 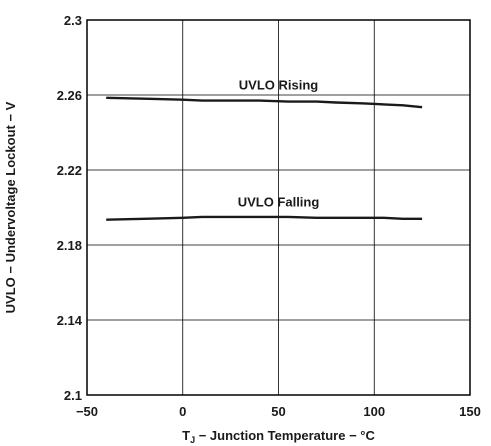 What do you see at coordinates (182, 411) in the screenshot?
I see `x-tick-label: 0` at bounding box center [182, 411].